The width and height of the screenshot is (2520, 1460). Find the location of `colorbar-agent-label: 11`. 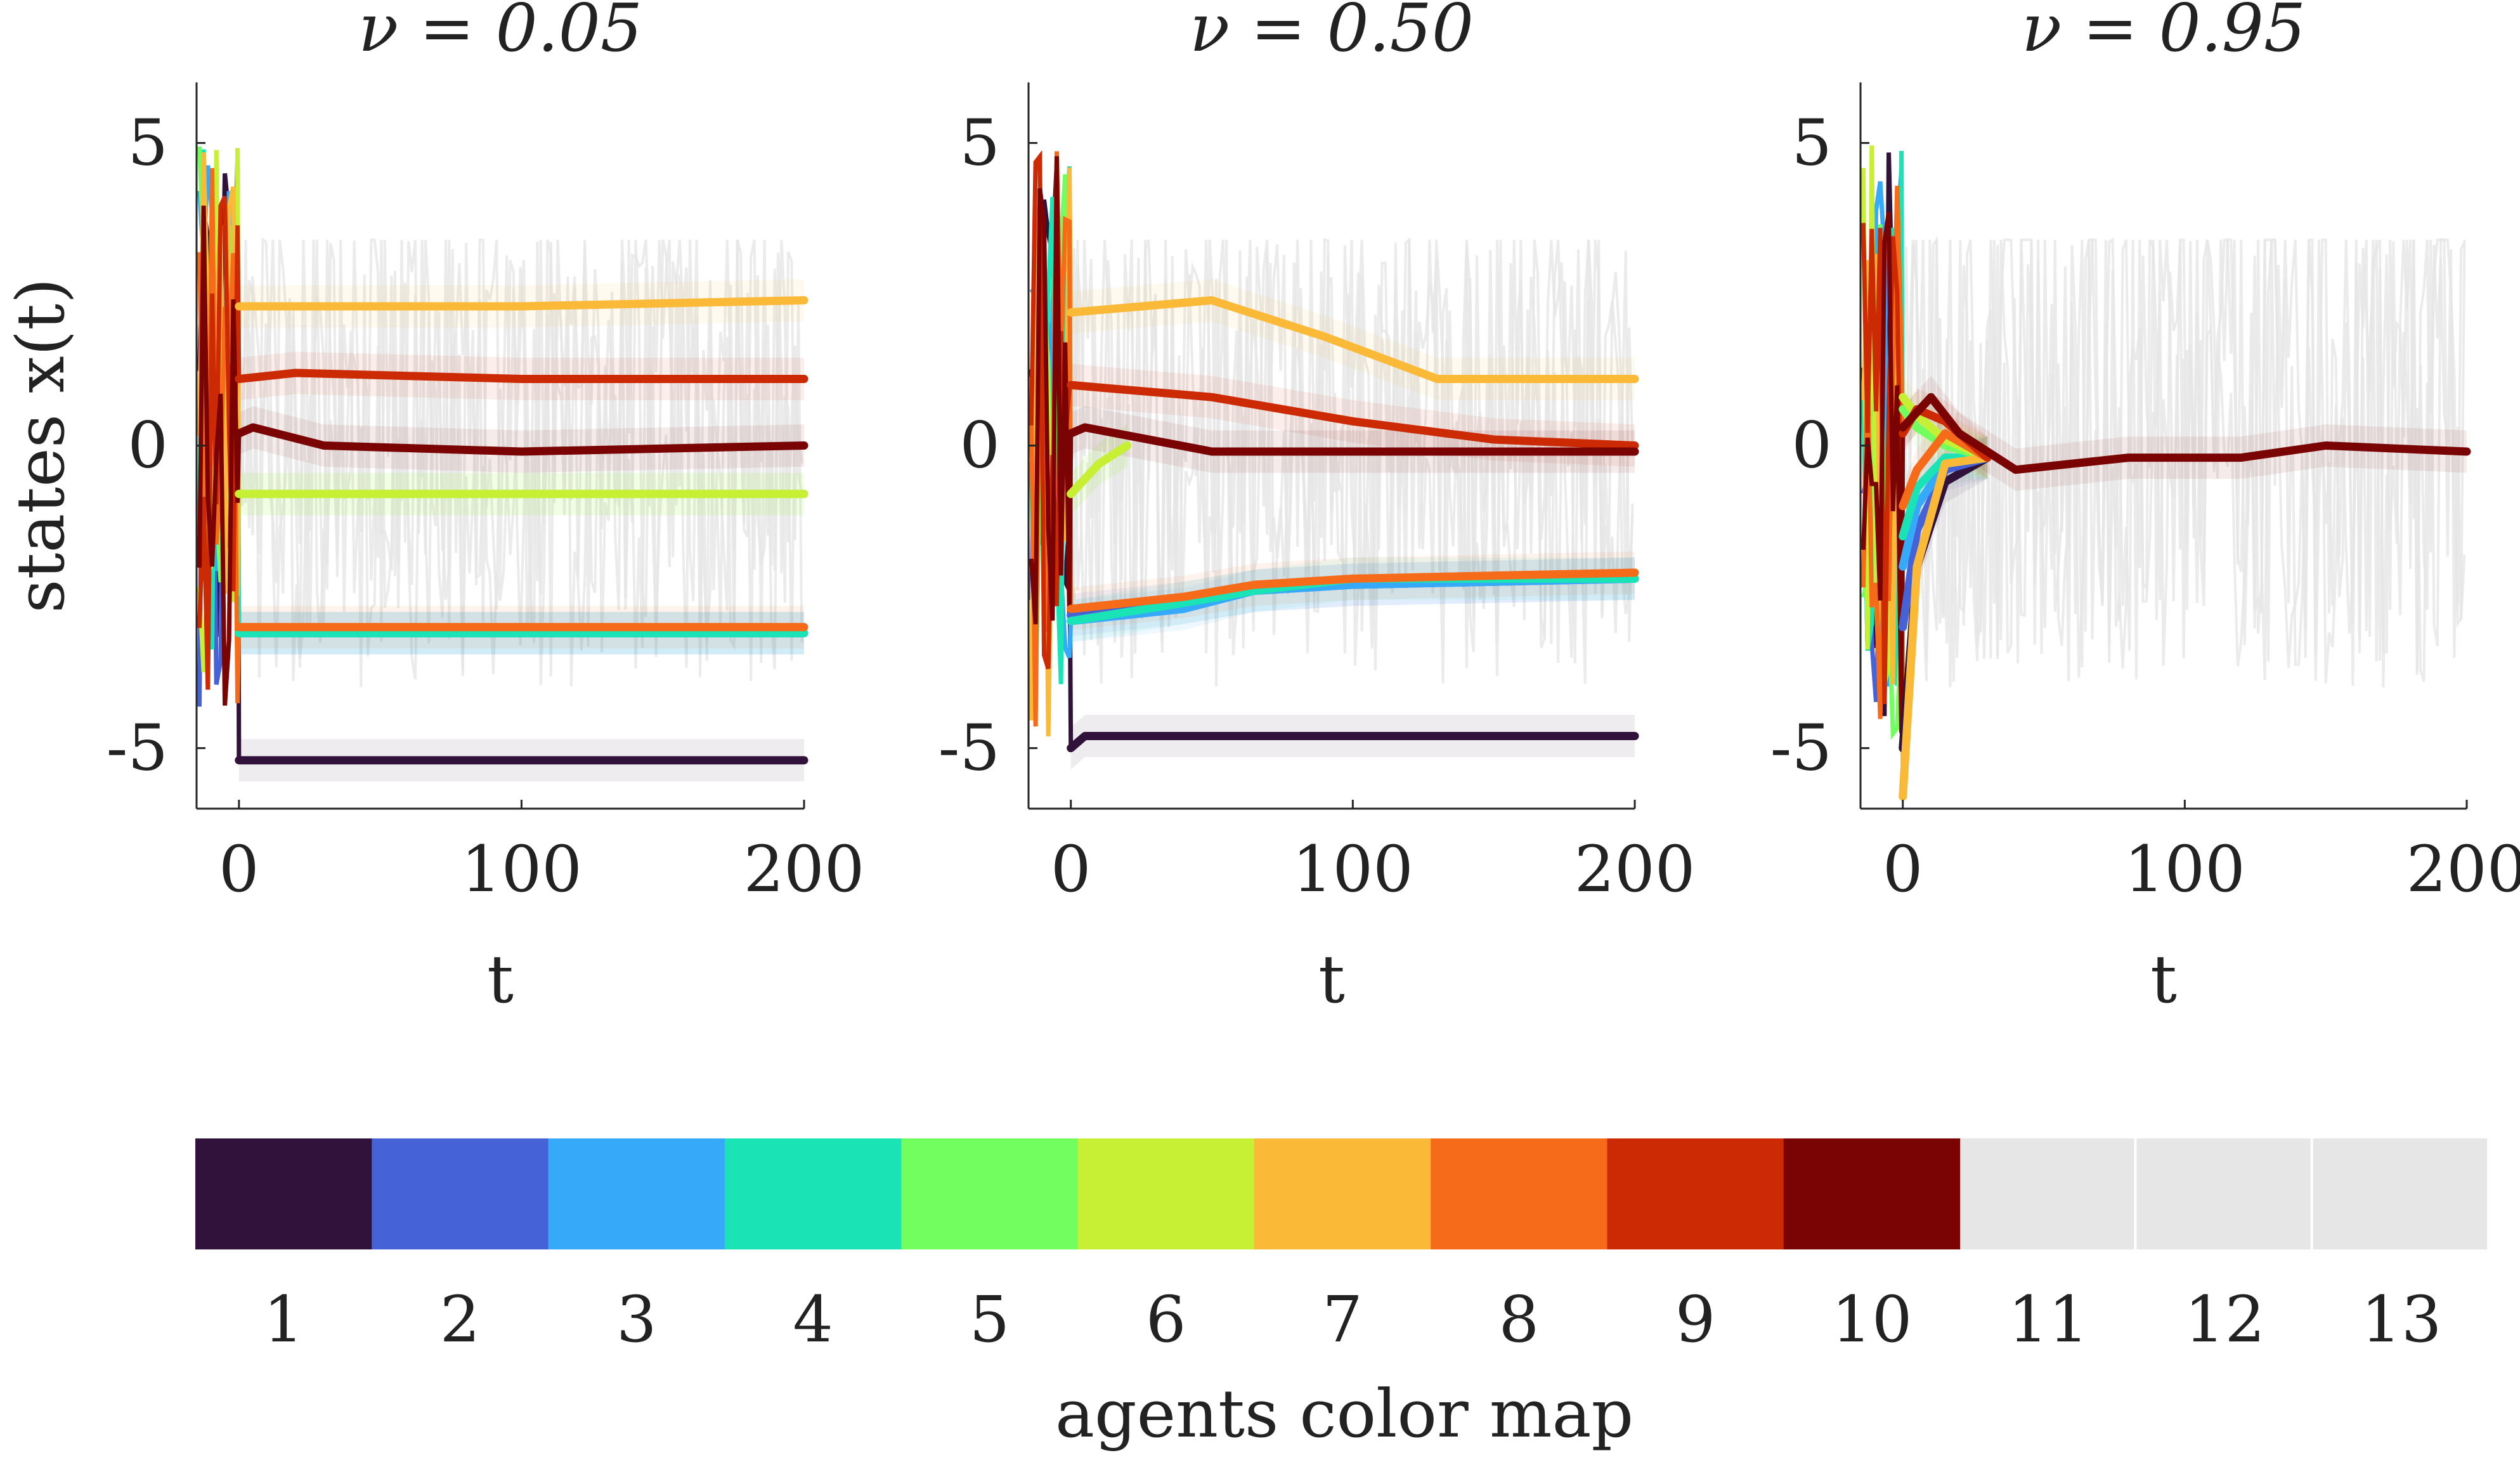

colorbar-agent-label: 11 is located at coordinates (2048, 1319).